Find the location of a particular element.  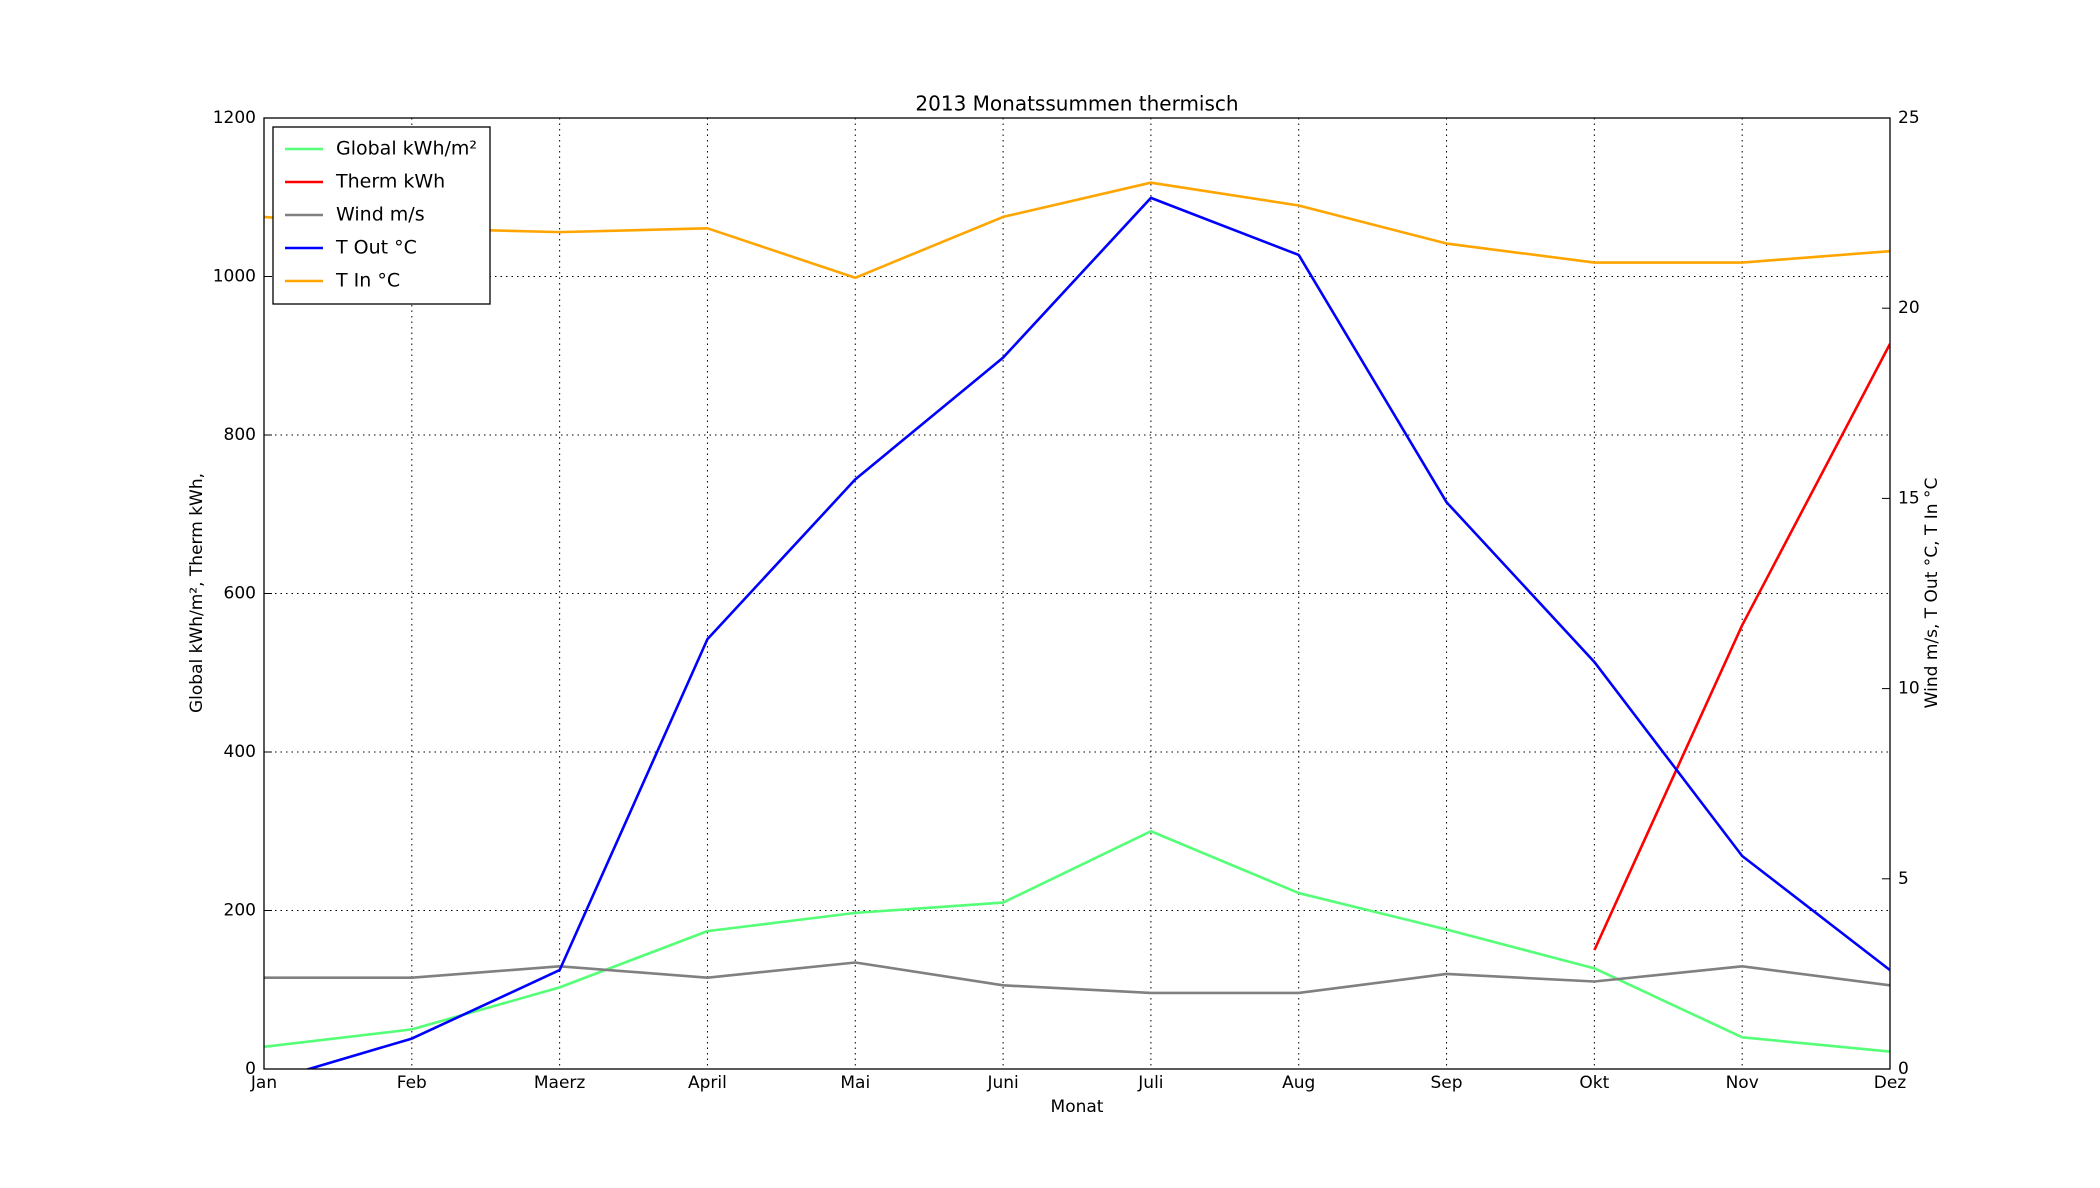

chart-title: 2013 Monatssummen thermisch is located at coordinates (1076, 104).